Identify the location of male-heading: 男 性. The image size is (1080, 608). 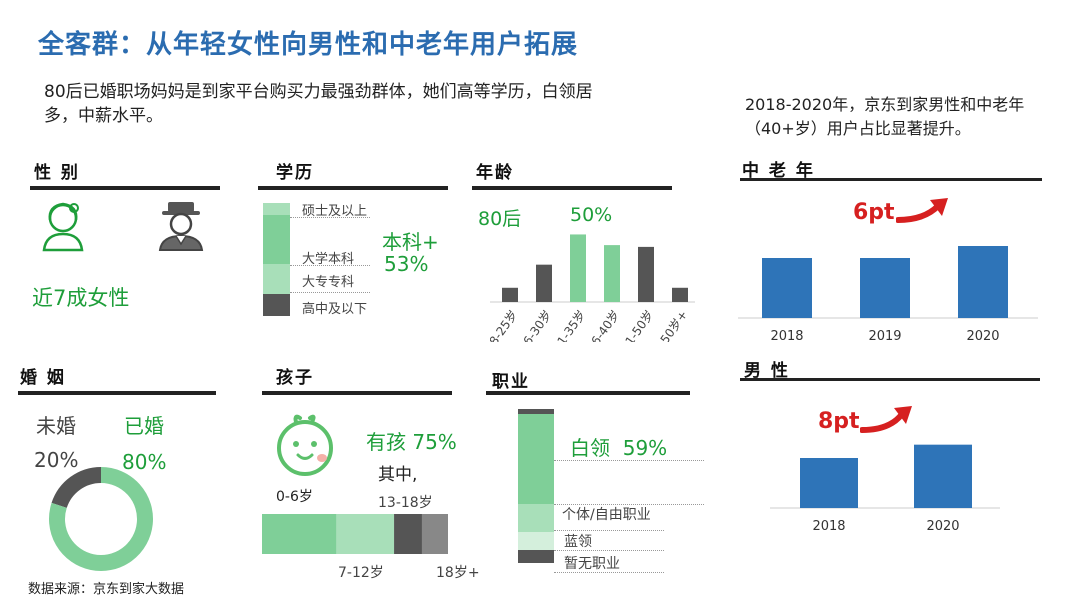
(767, 371).